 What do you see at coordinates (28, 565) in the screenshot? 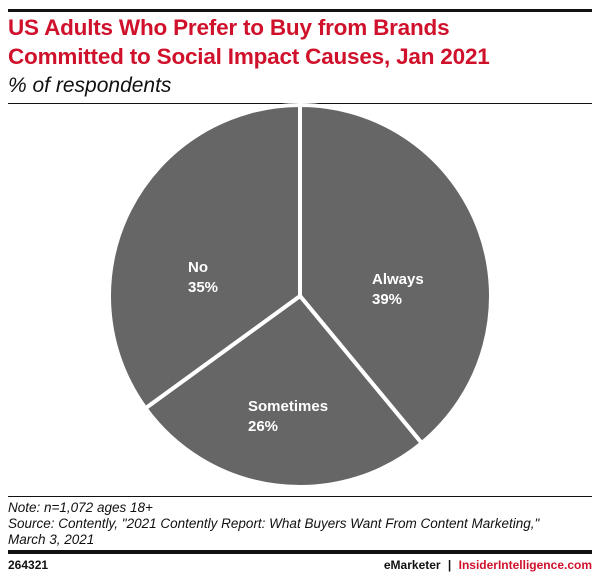
I see `chart-id: 264321` at bounding box center [28, 565].